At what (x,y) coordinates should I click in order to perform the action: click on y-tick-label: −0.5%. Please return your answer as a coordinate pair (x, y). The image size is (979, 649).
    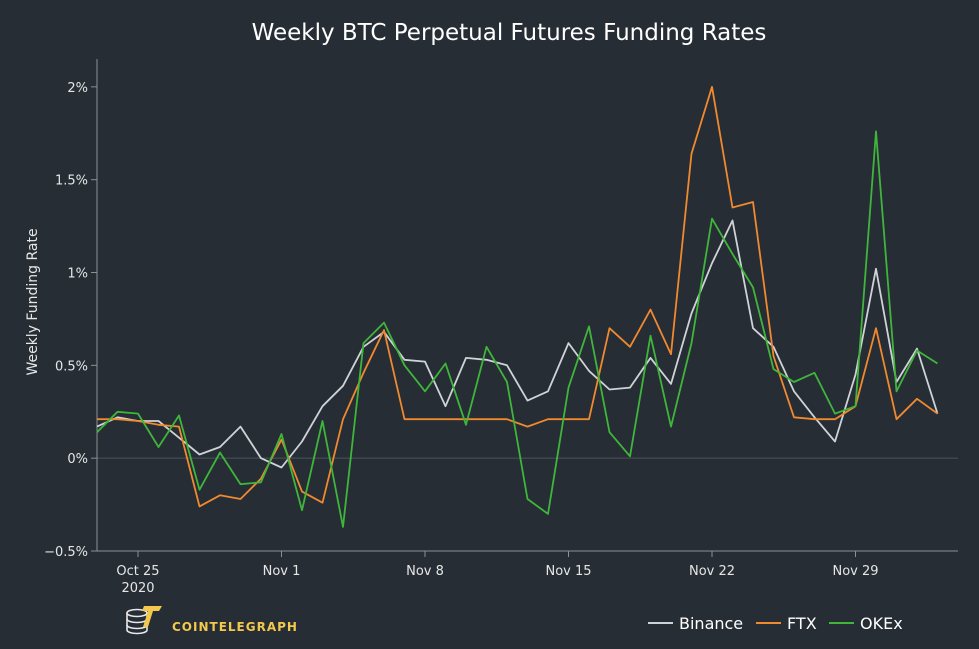
    Looking at the image, I should click on (66, 552).